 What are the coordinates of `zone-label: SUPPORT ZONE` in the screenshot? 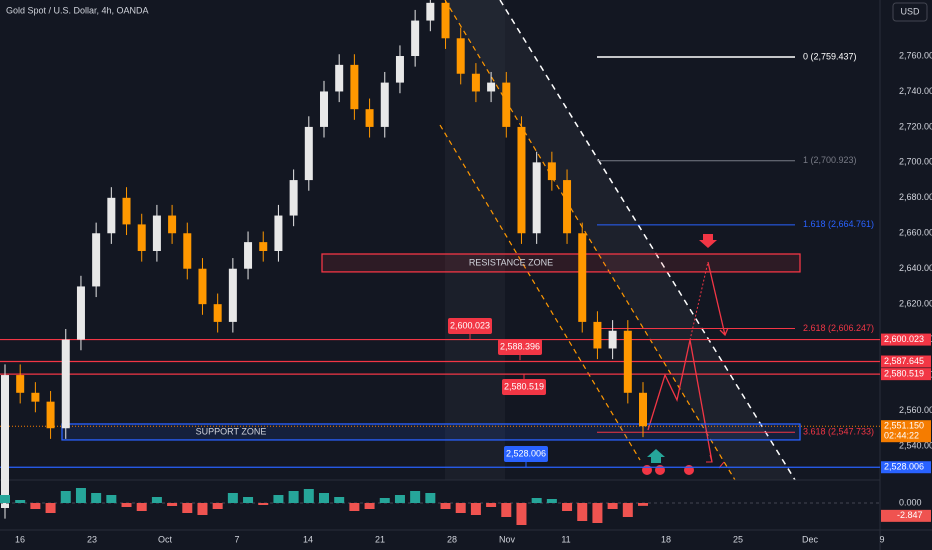 It's located at (231, 431).